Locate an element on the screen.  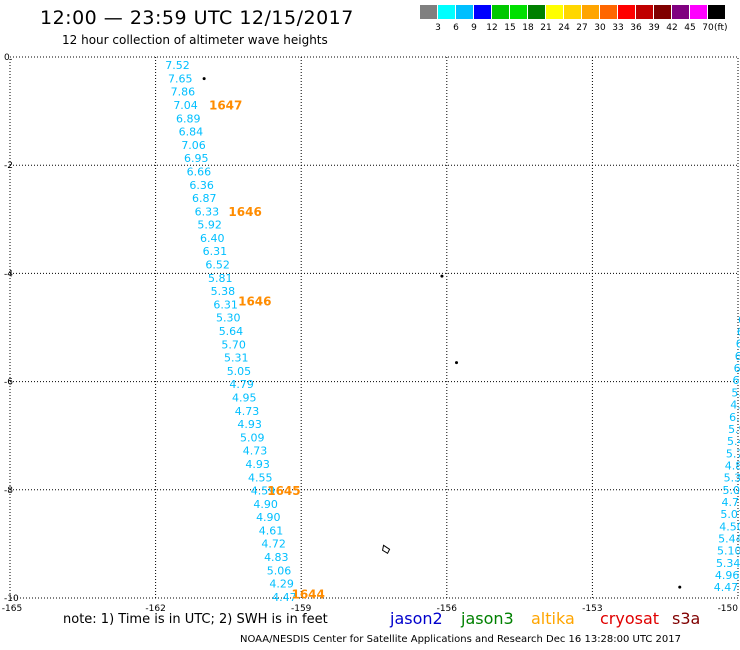
wave-height-label: 5.06 is located at coordinates (279, 570).